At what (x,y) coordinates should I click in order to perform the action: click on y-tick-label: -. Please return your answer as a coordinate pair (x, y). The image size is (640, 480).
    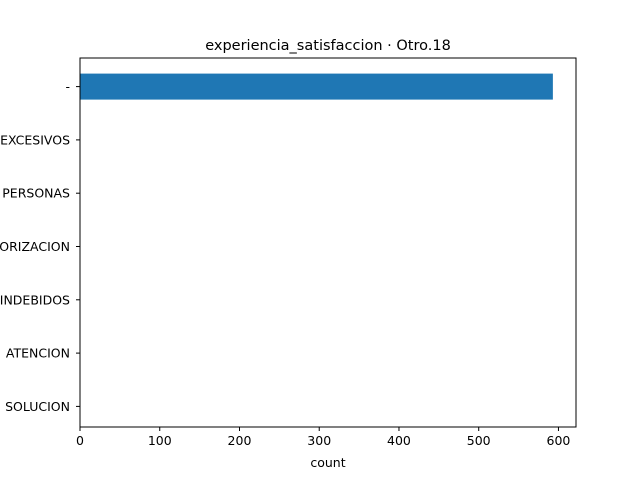
    Looking at the image, I should click on (67, 86).